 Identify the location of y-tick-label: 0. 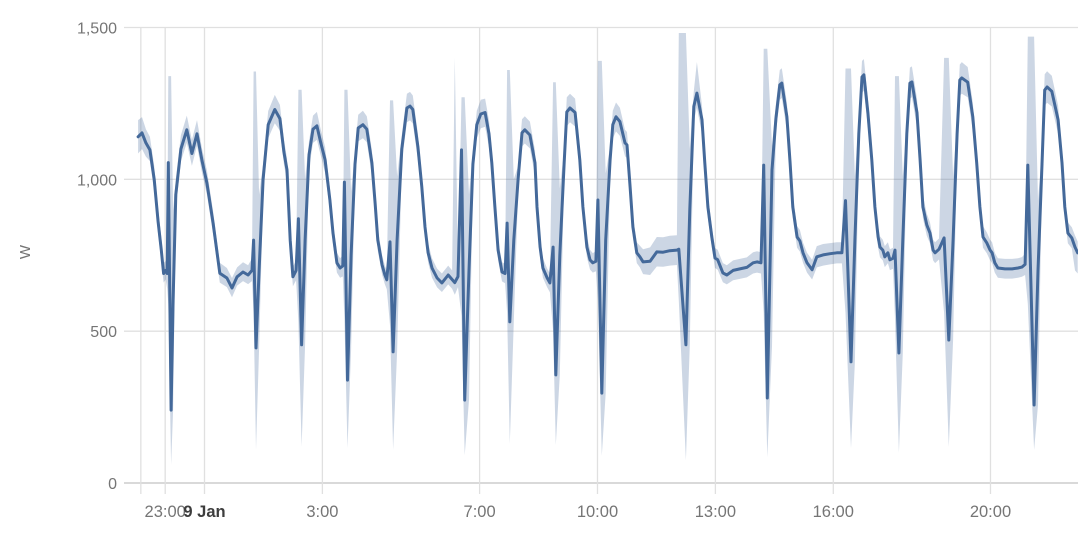
(112, 484).